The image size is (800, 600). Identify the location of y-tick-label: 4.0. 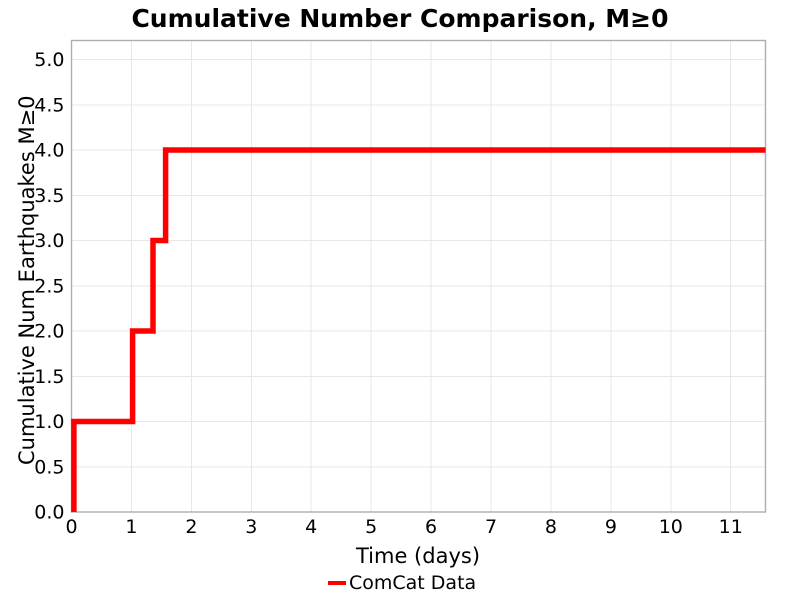
(49, 151).